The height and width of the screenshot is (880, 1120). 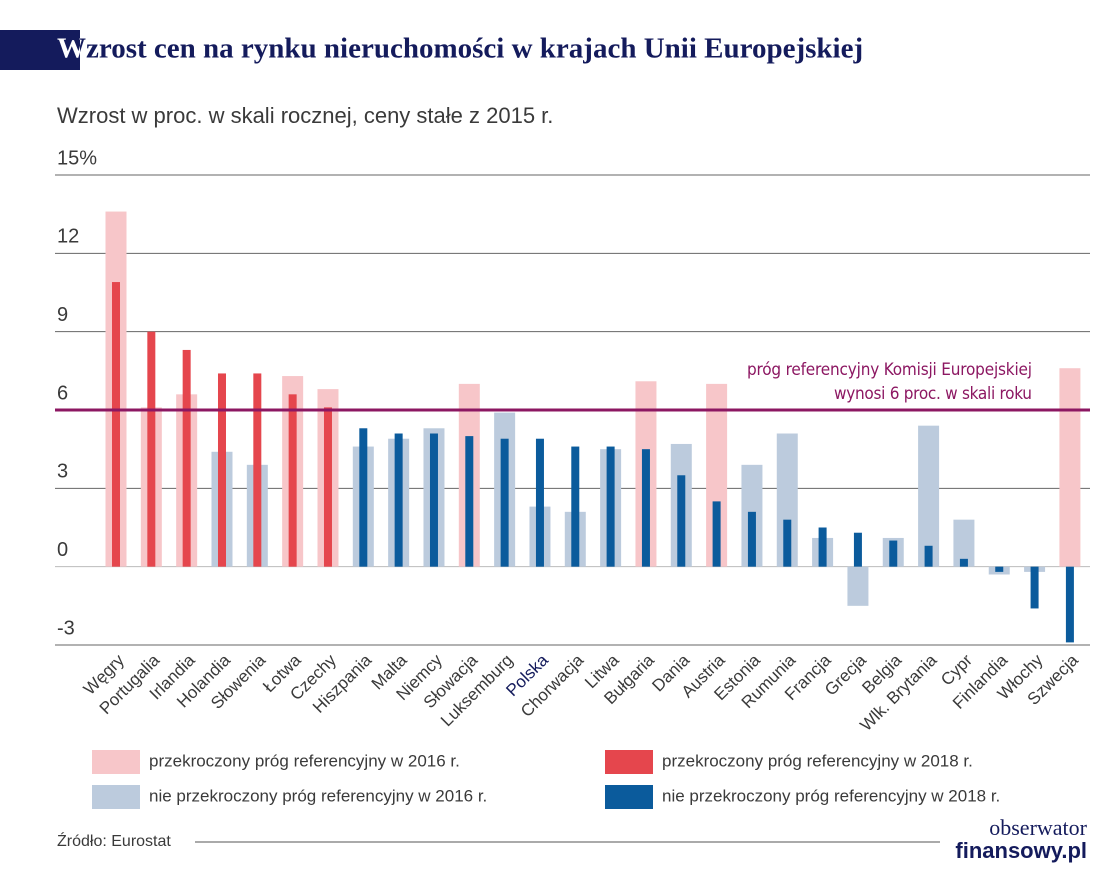 I want to click on y-tick-label: 9, so click(x=62, y=315).